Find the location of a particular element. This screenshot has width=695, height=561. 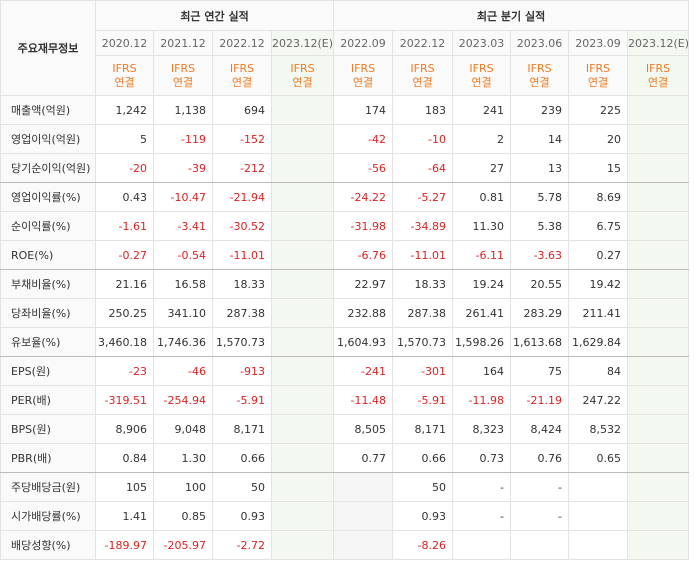

row-label: 부채비율(%) is located at coordinates (48, 284).